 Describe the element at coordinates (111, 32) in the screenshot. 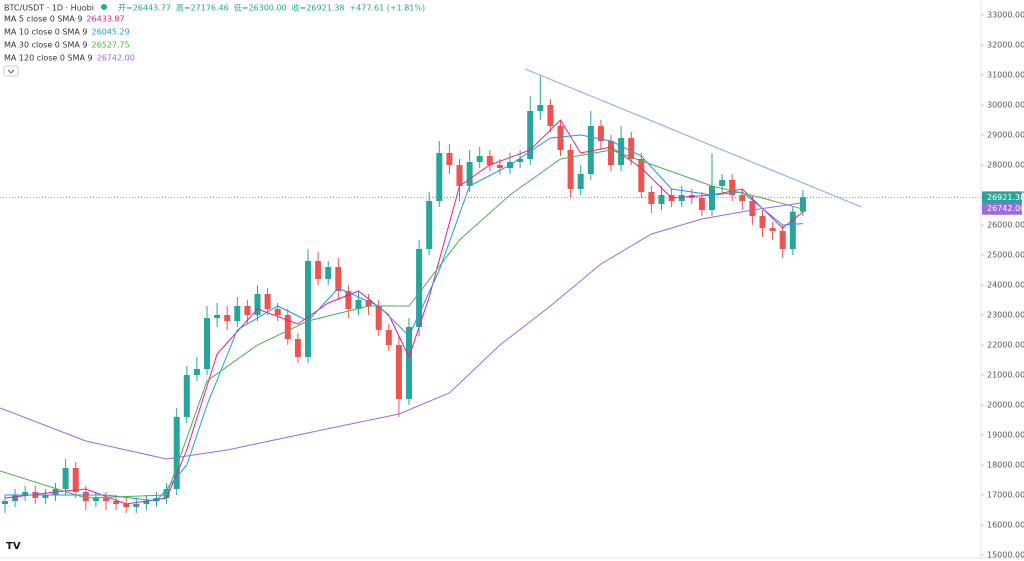

I see `legend-value: 26045.29` at that location.